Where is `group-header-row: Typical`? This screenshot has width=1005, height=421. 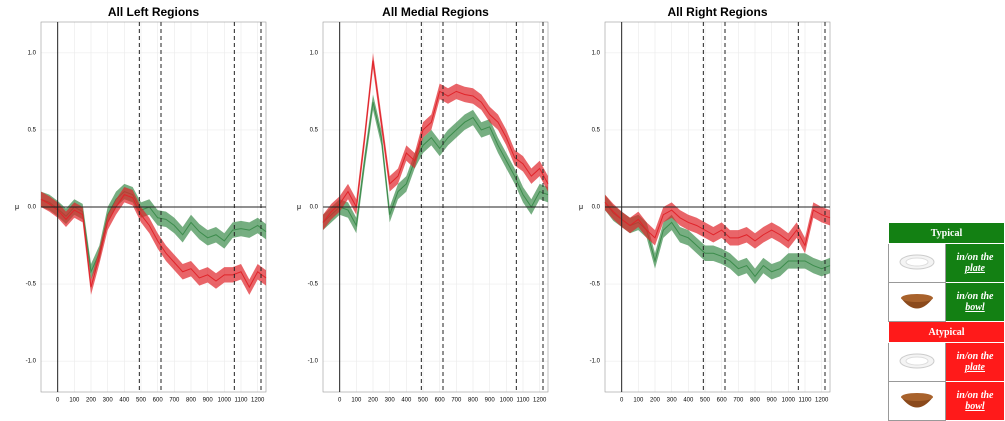
group-header-row: Typical is located at coordinates (946, 233).